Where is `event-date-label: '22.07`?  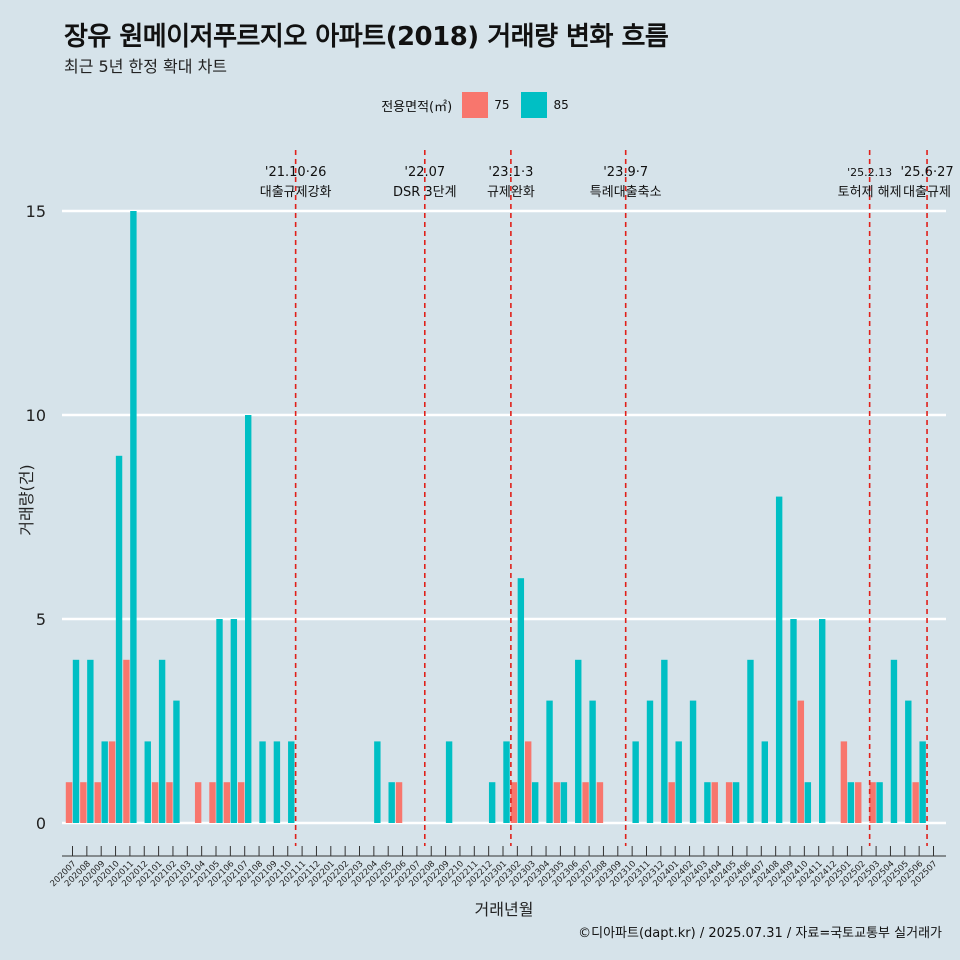
event-date-label: '22.07 is located at coordinates (424, 172).